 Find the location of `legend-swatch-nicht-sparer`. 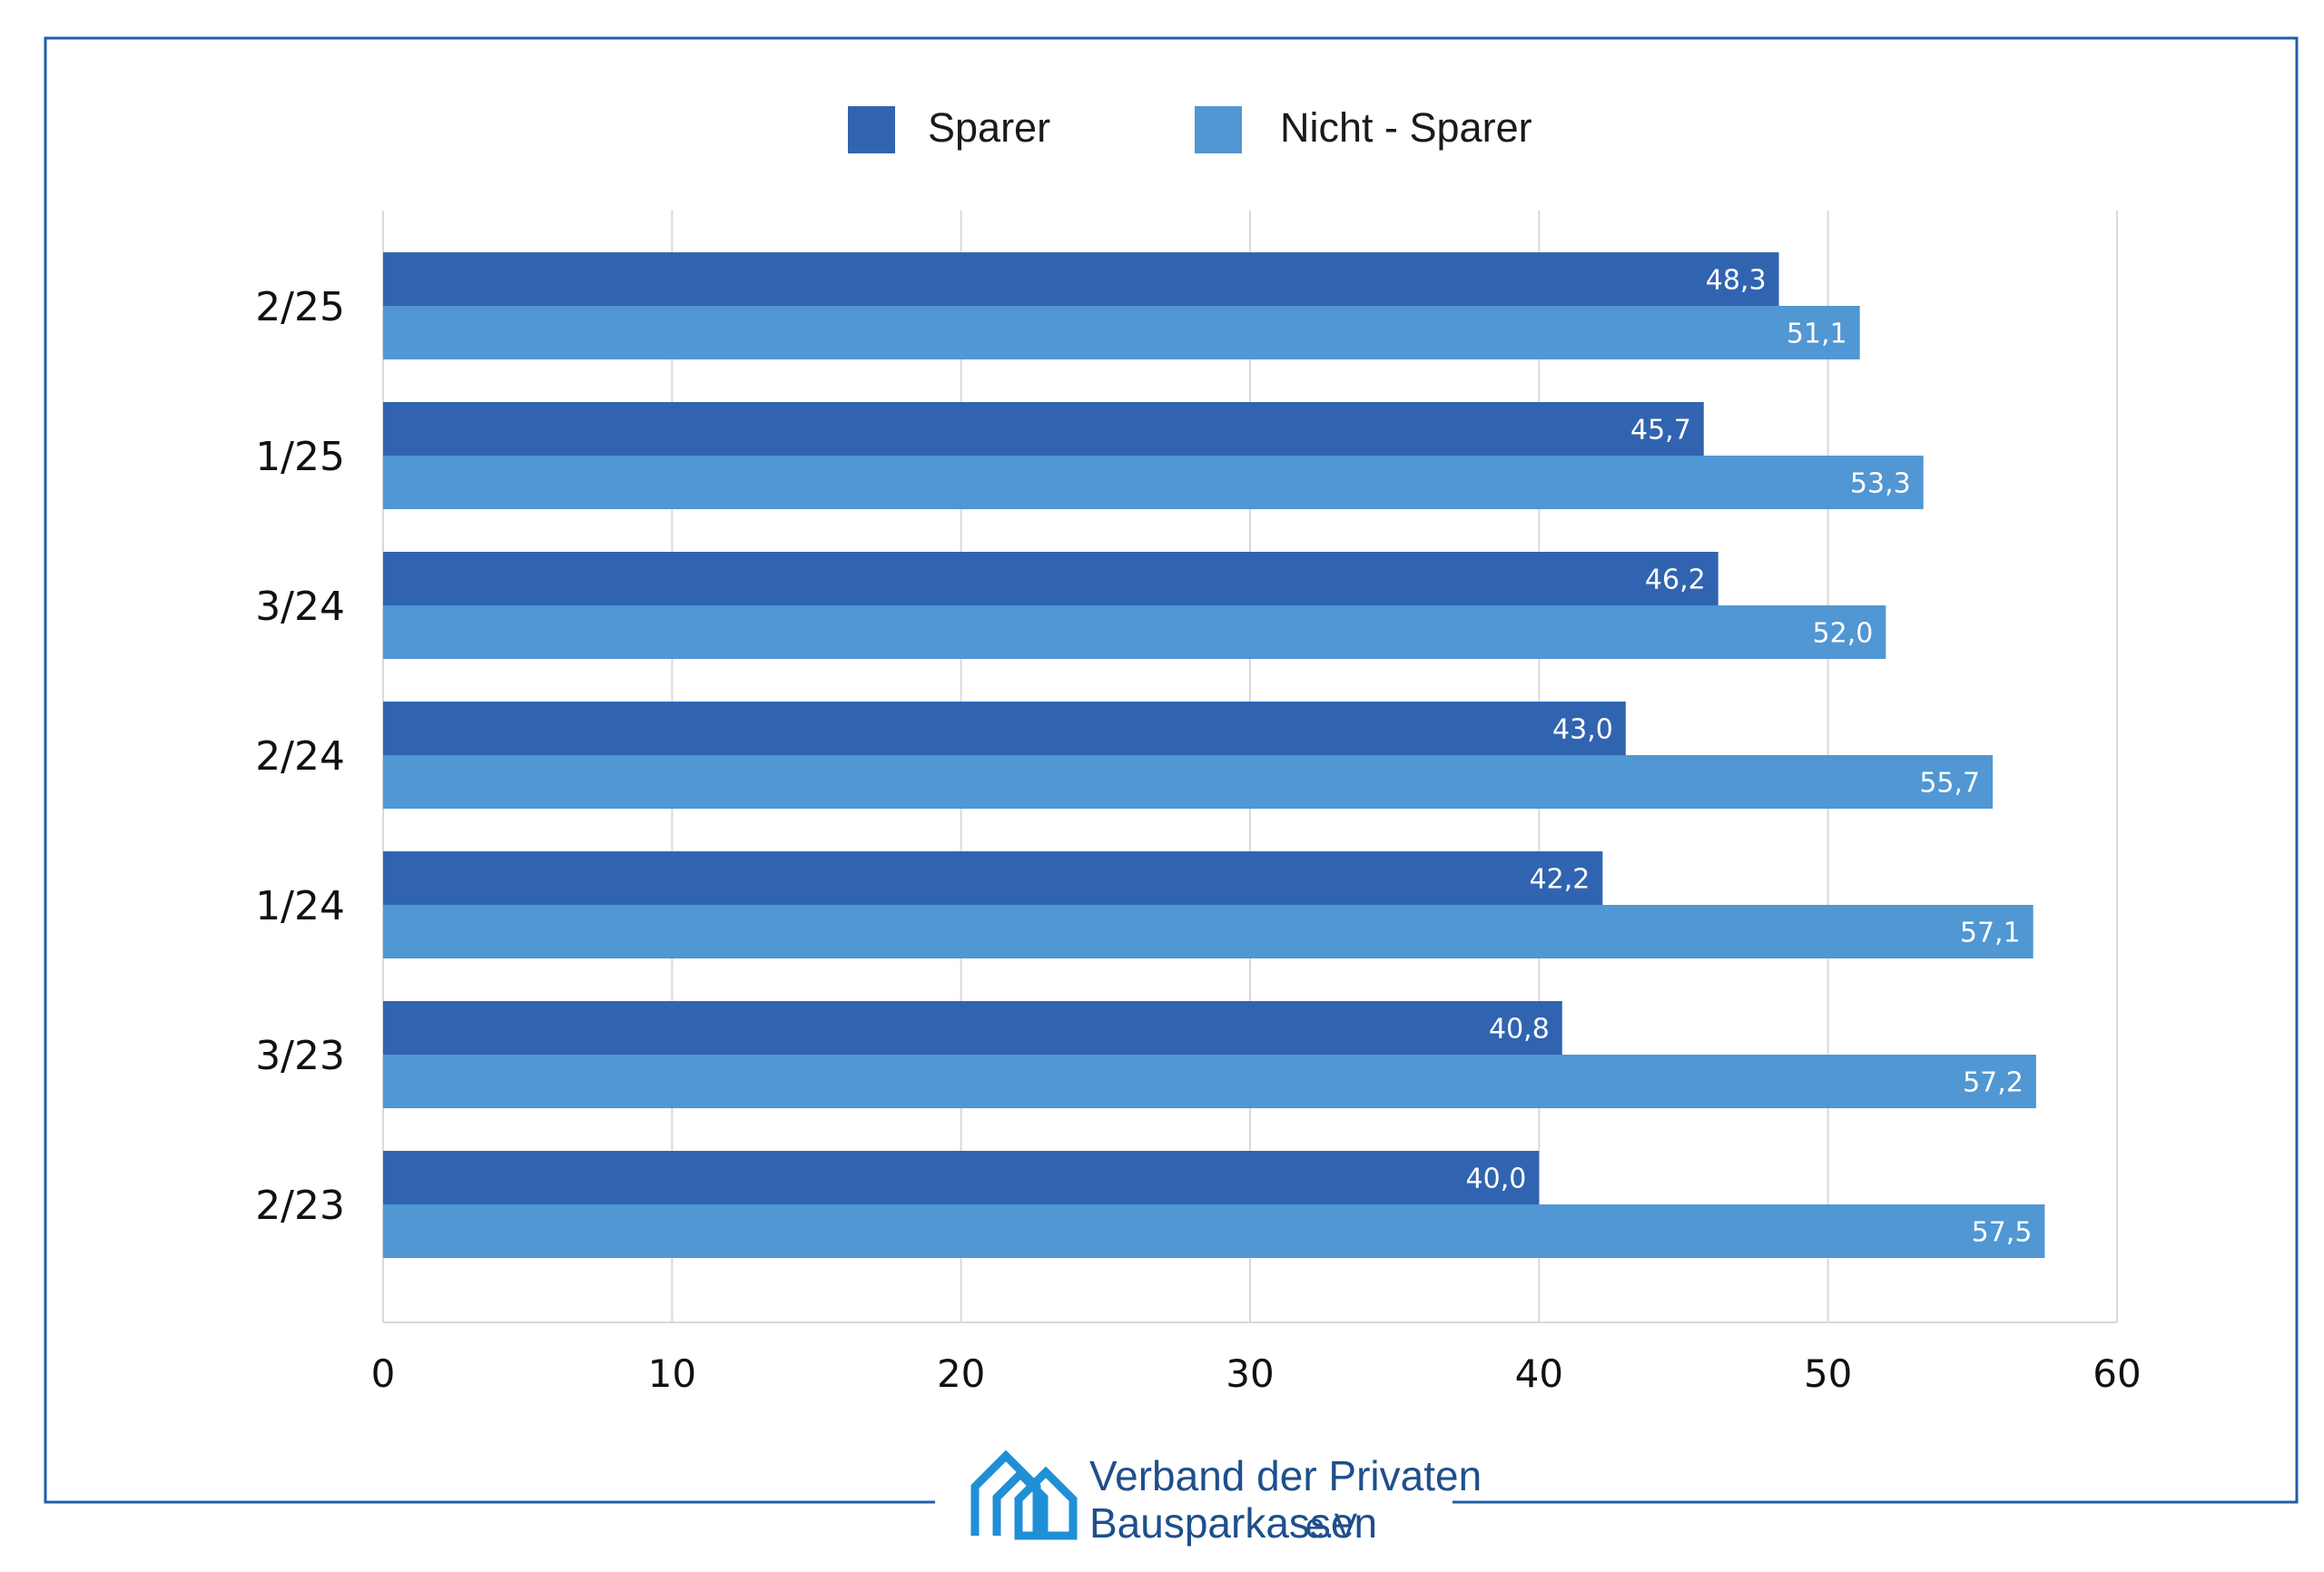

legend-swatch-nicht-sparer is located at coordinates (1218, 129).